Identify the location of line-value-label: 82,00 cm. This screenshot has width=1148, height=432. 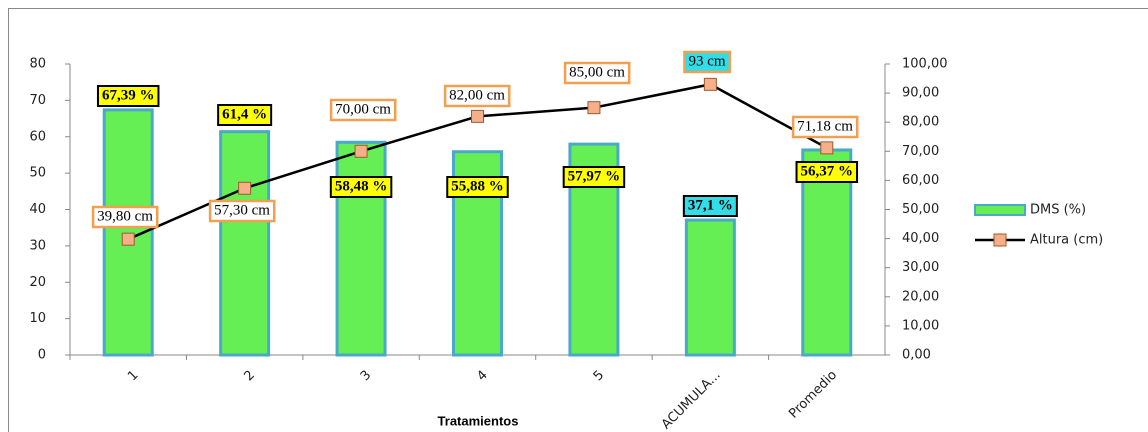
(477, 95).